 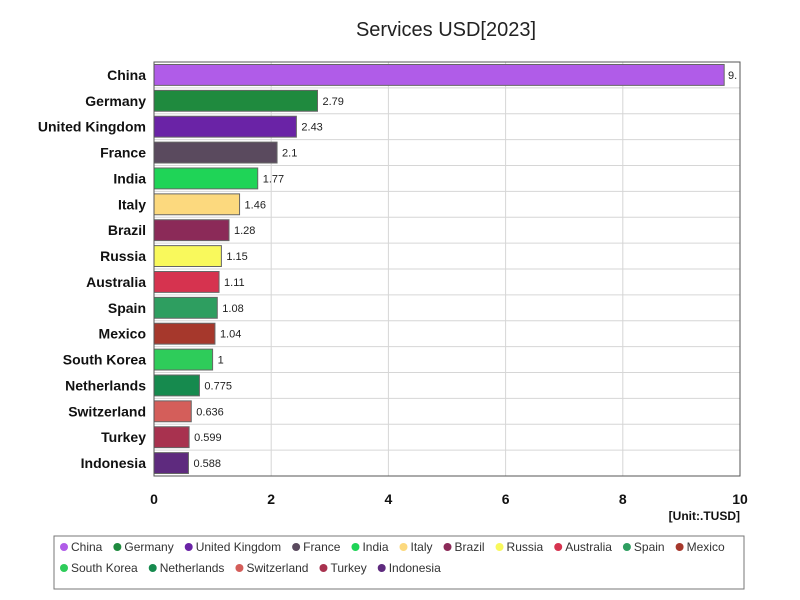 I want to click on category-label: India, so click(x=129, y=178).